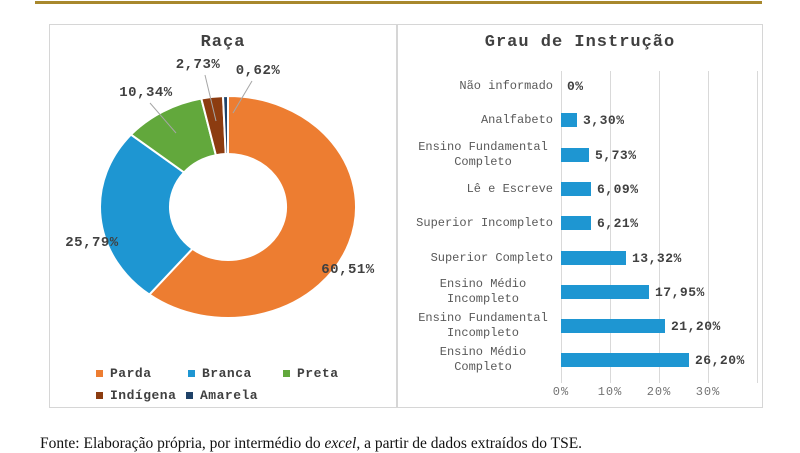  What do you see at coordinates (348, 270) in the screenshot?
I see `pie-value-label-parda: 60,51%` at bounding box center [348, 270].